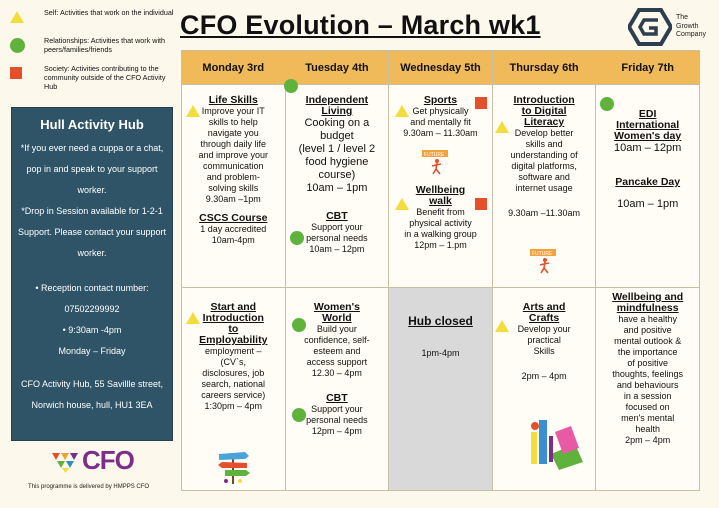 Image resolution: width=719 pixels, height=508 pixels. What do you see at coordinates (336, 373) in the screenshot?
I see `description-line: 12.30 – 4pm` at bounding box center [336, 373].